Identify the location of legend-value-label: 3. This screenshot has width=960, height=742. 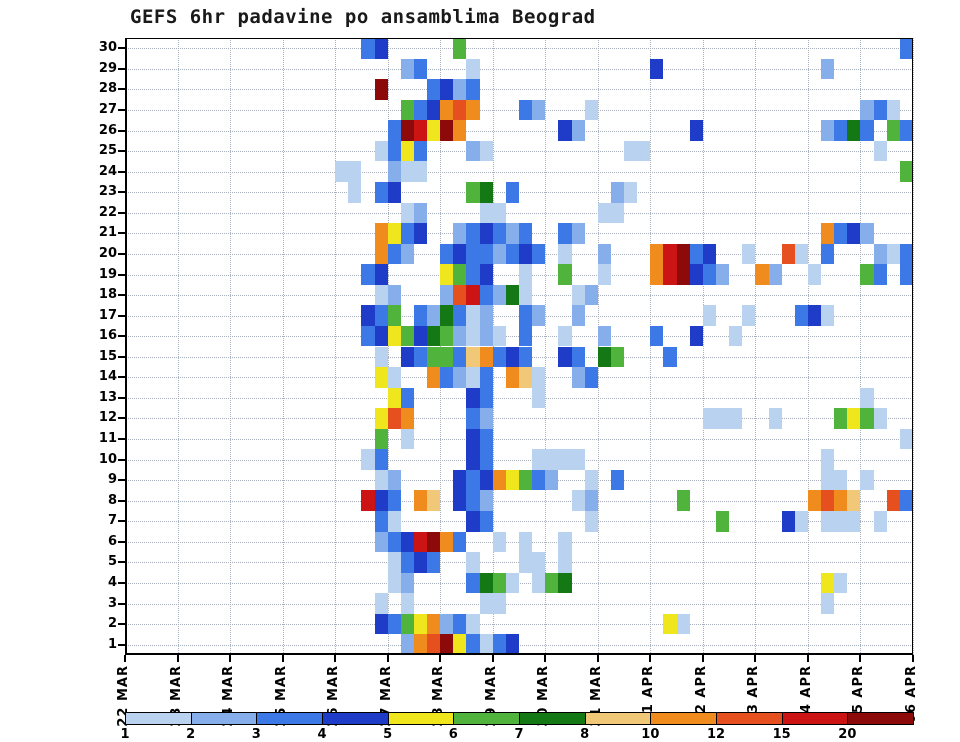
(256, 734).